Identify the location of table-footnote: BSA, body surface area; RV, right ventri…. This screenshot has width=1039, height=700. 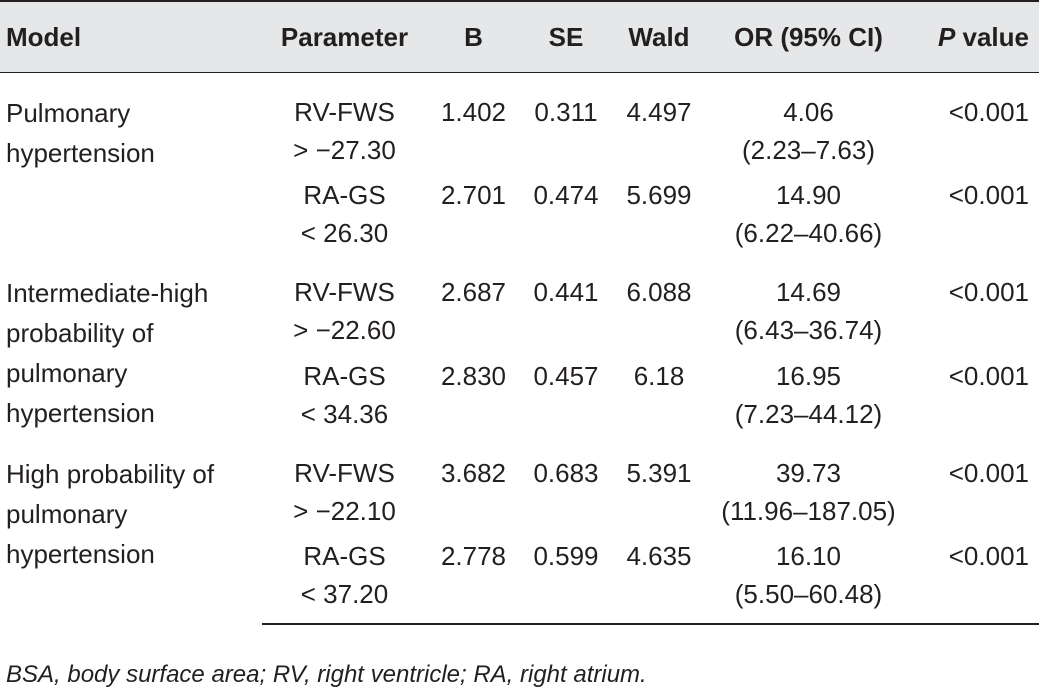
(326, 674).